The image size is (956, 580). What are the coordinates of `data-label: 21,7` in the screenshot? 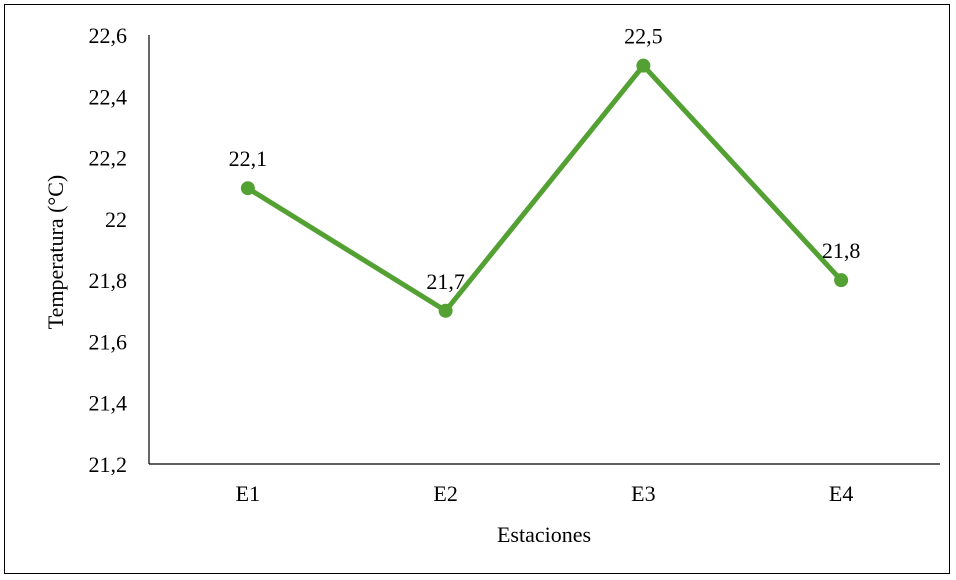 It's located at (445, 281).